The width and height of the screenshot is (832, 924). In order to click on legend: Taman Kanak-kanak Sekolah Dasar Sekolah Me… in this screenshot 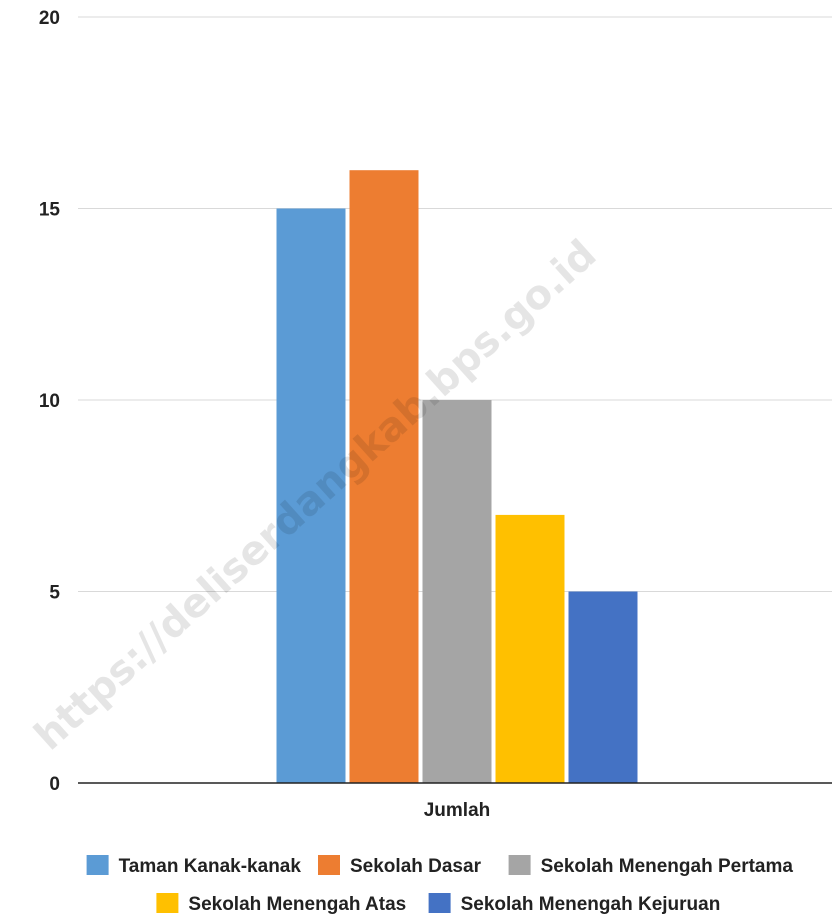, I will do `click(440, 885)`.